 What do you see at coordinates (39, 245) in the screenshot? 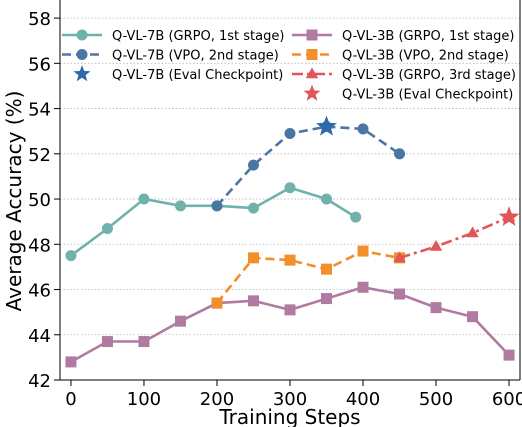
I see `y-tick-label: 48` at bounding box center [39, 245].